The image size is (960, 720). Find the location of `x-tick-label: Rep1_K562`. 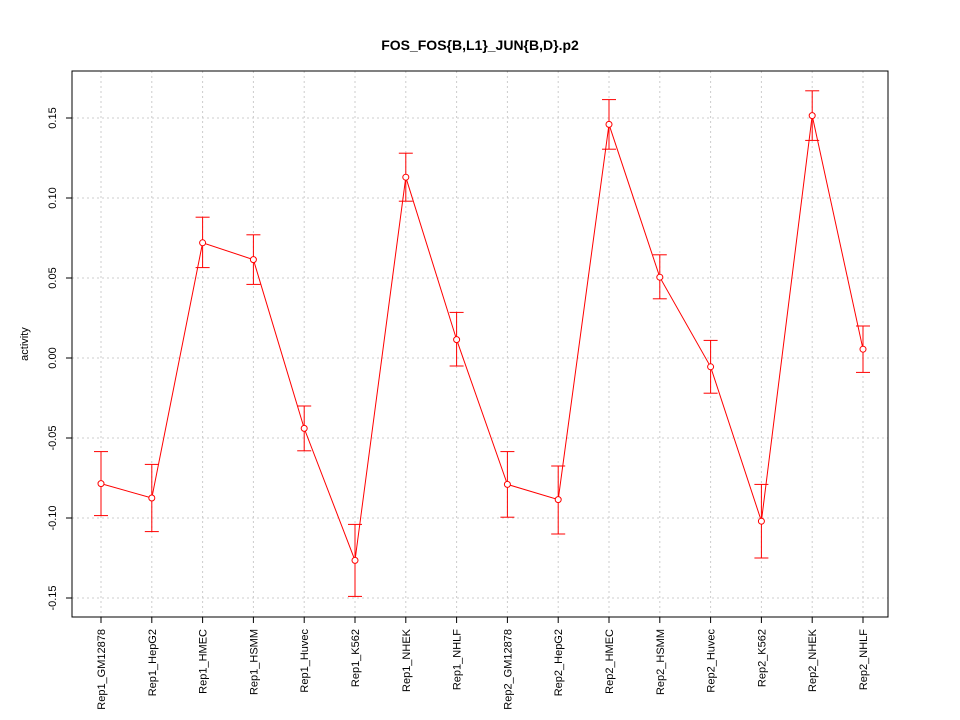

x-tick-label: Rep1_K562 is located at coordinates (356, 658).